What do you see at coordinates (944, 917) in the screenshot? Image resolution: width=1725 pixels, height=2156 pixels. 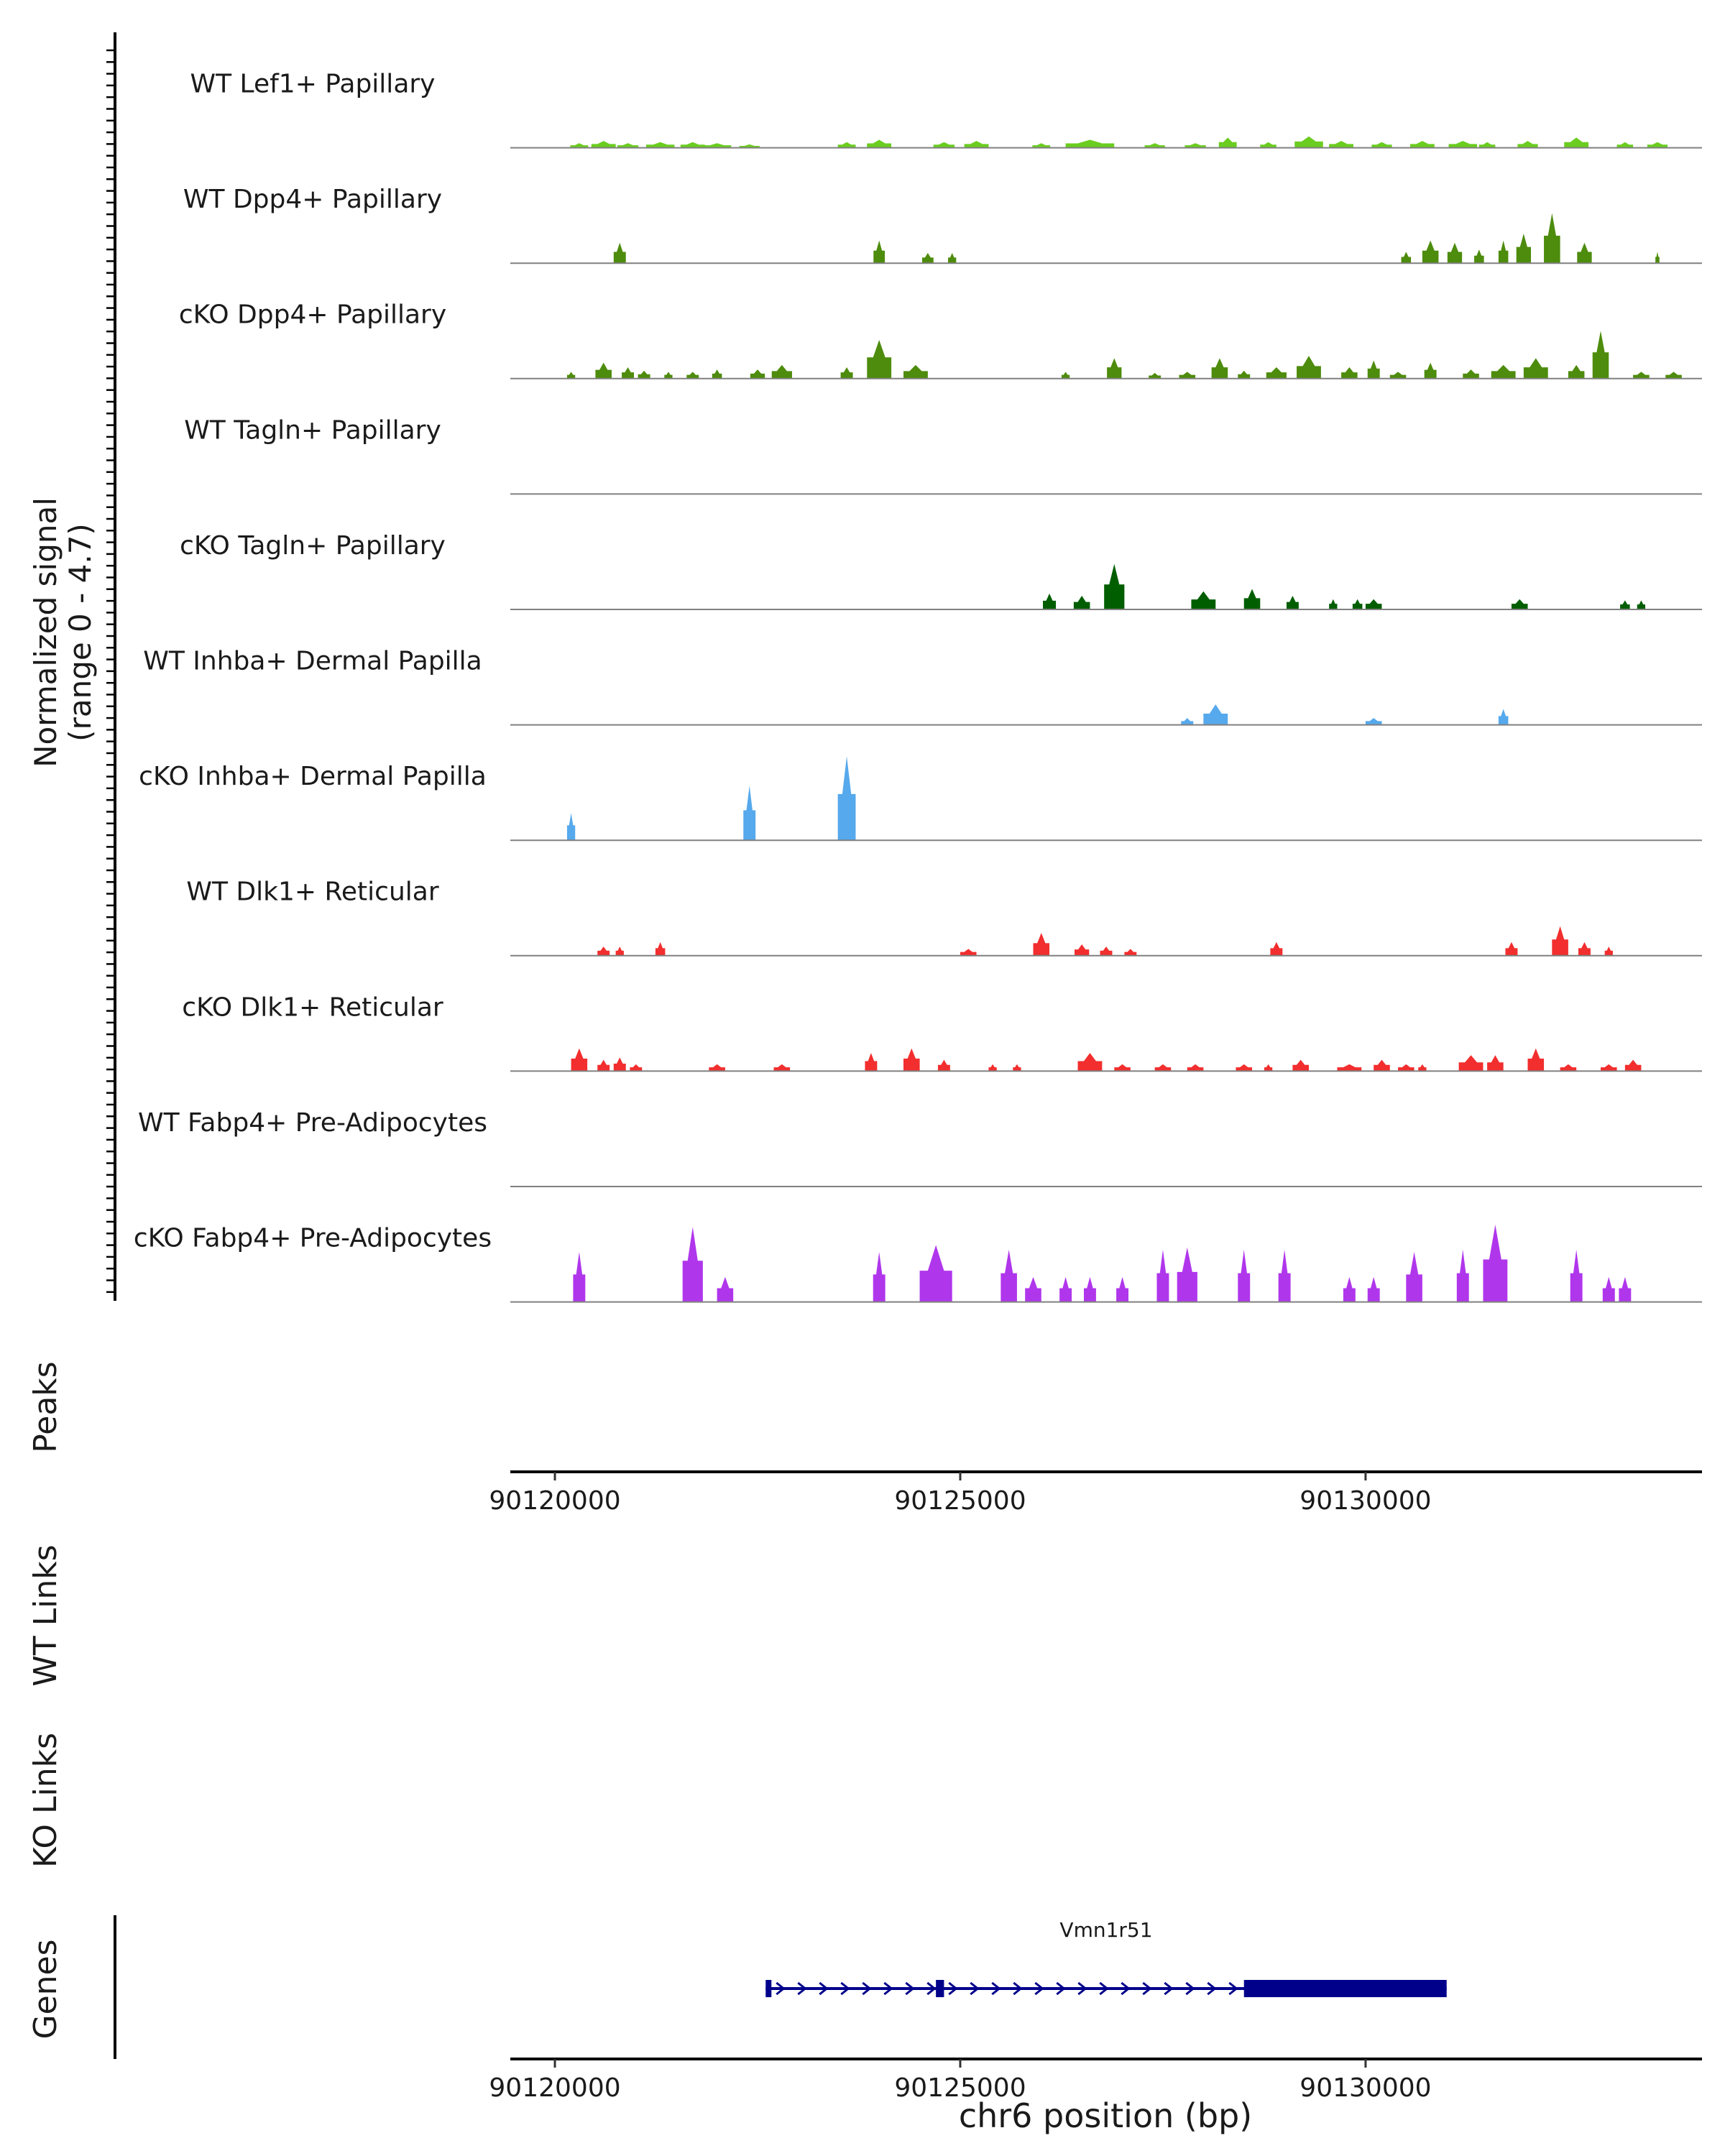 I see `track-7: WT Dlk1+ Reticular` at bounding box center [944, 917].